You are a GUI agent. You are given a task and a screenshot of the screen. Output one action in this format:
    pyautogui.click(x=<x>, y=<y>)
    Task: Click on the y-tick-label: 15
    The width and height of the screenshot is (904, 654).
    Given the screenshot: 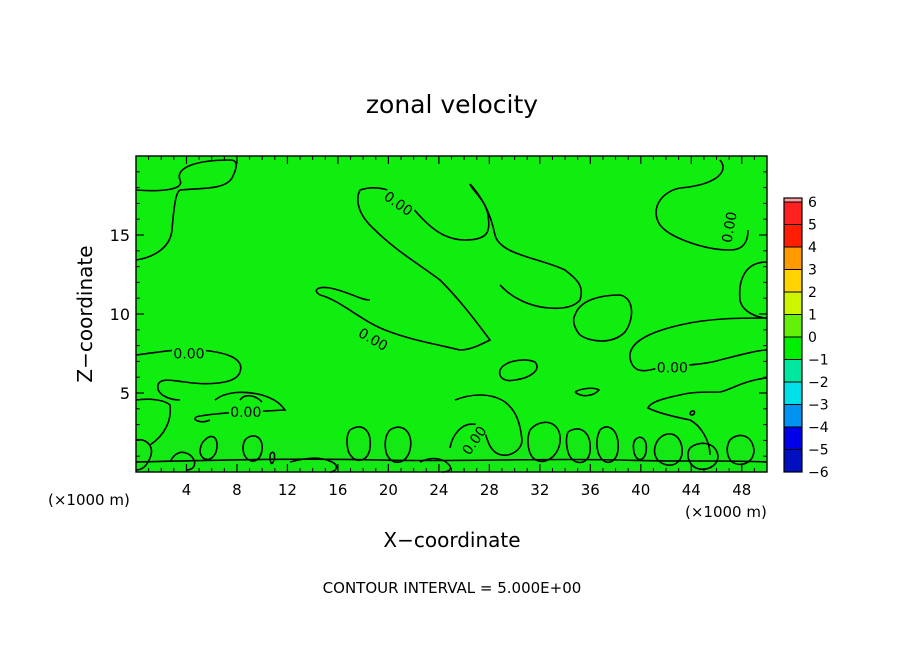 What is the action you would take?
    pyautogui.click(x=120, y=235)
    